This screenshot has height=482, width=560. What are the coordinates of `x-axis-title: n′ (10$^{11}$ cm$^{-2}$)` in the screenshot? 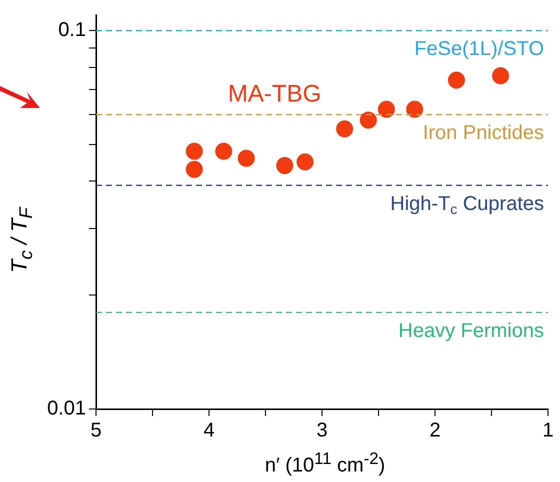 It's located at (325, 463).